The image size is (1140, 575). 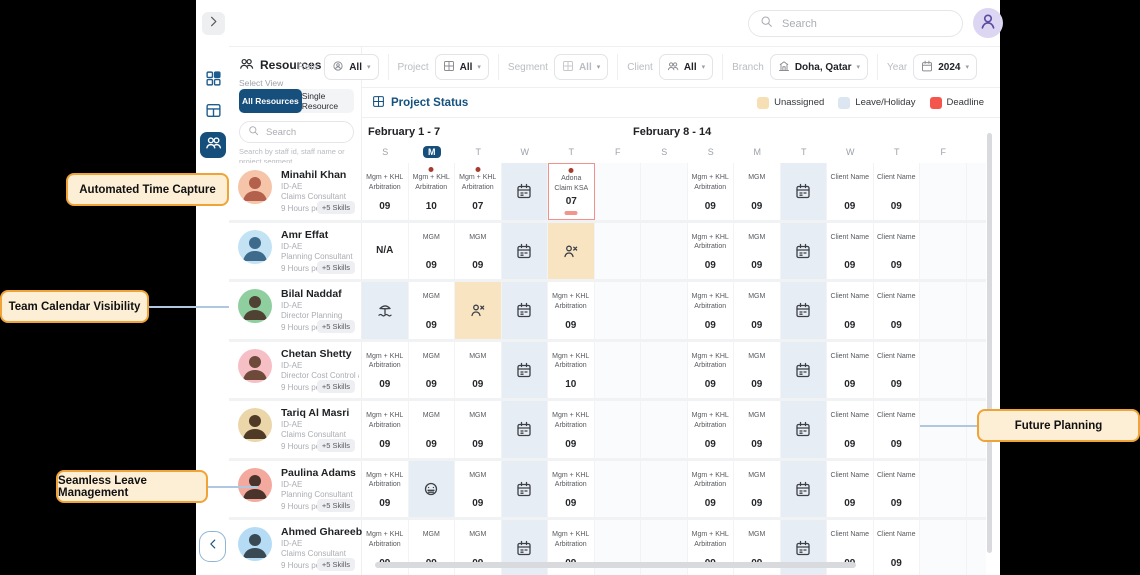 I want to click on resources-search-input, so click(x=304, y=132).